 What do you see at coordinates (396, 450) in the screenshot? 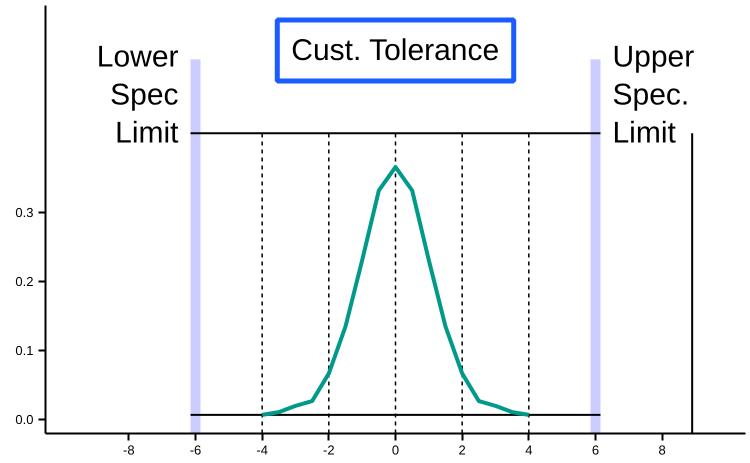
I see `x-tick-label: 0` at bounding box center [396, 450].